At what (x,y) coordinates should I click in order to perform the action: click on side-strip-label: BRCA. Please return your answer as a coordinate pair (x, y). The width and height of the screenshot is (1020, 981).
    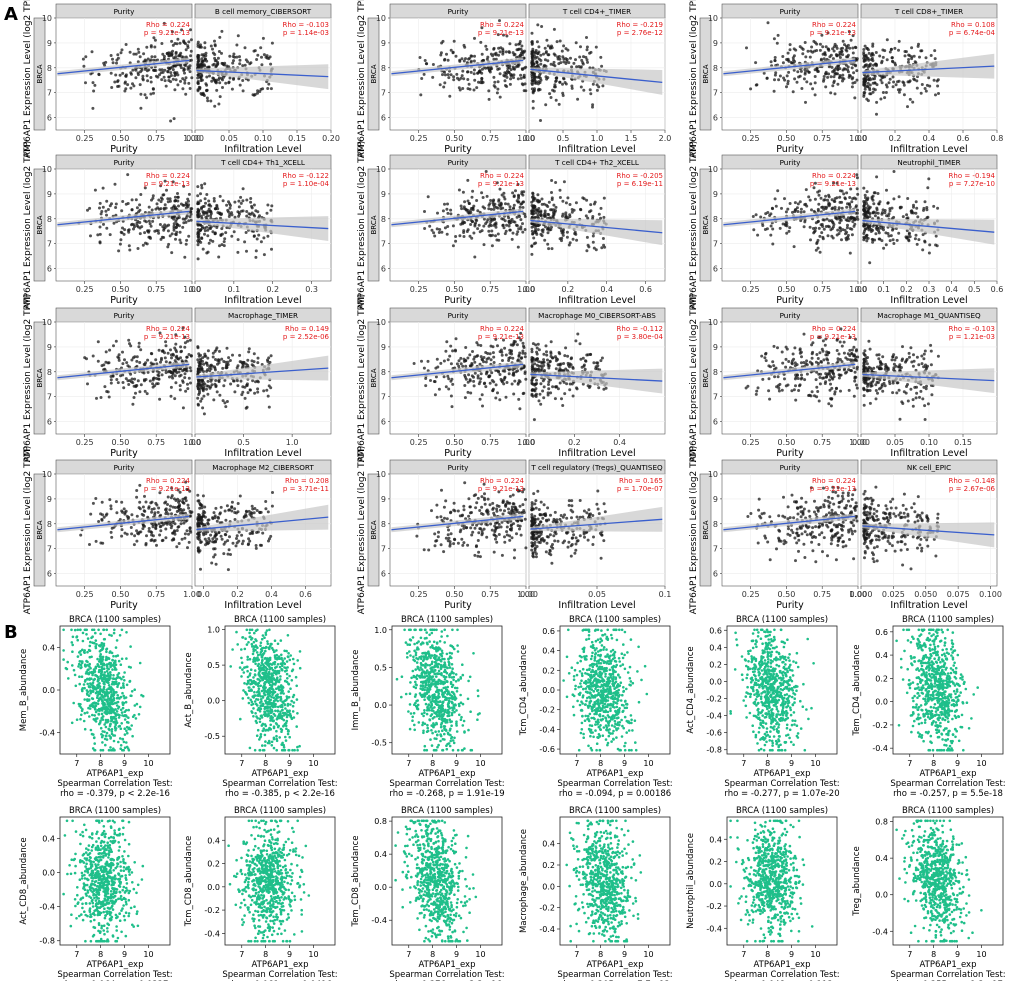
    Looking at the image, I should click on (40, 73).